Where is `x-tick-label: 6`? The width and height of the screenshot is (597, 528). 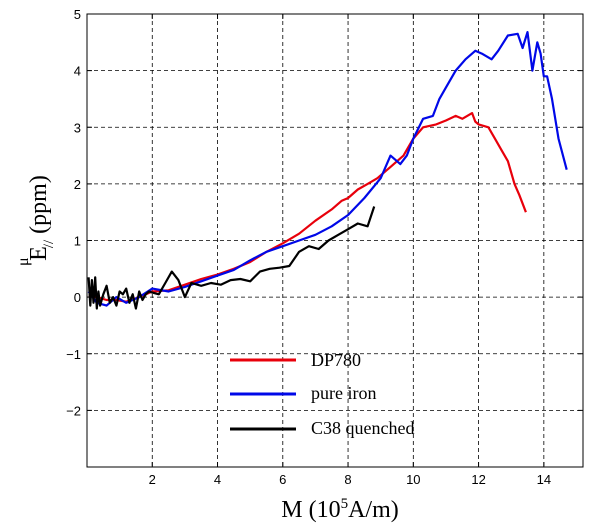 x-tick-label: 6 is located at coordinates (282, 479).